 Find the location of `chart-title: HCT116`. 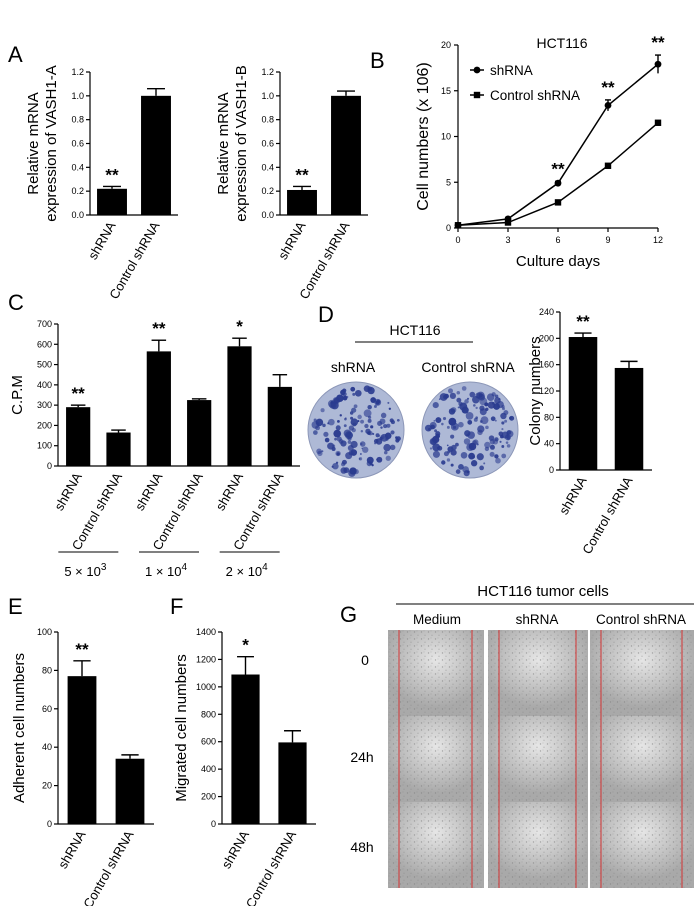

chart-title: HCT116 is located at coordinates (561, 43).